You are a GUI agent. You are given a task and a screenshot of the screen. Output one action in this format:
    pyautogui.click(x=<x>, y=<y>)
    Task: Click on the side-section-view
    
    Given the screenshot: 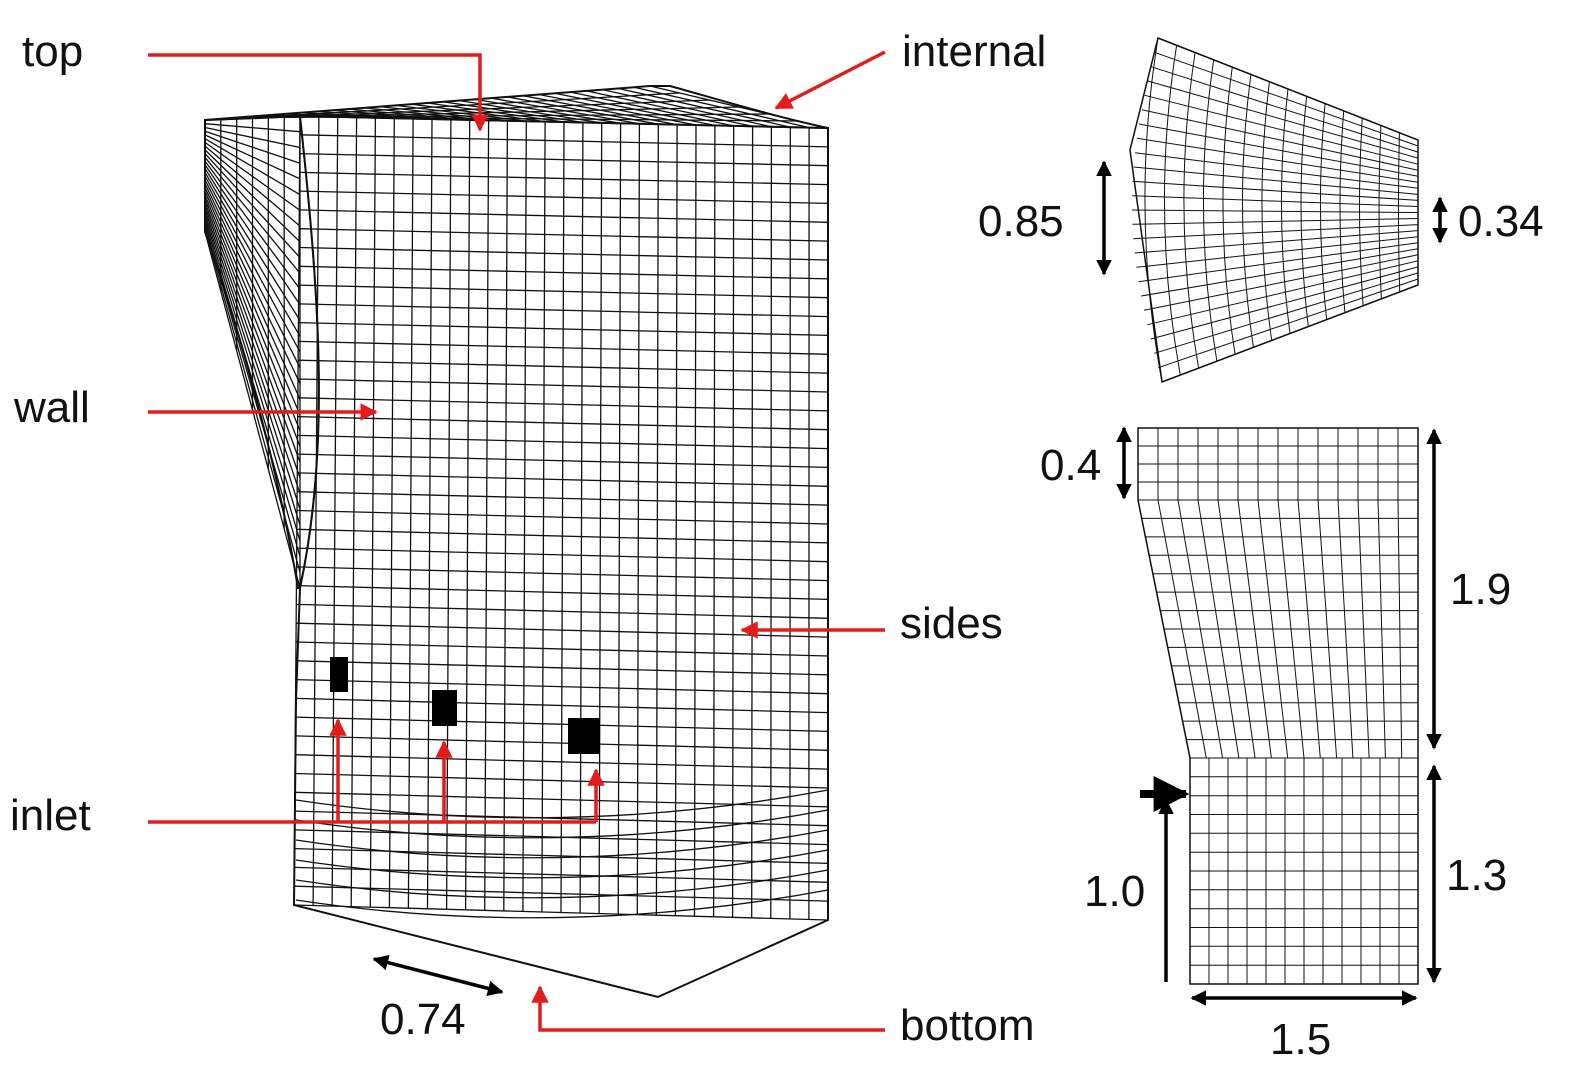 What is the action you would take?
    pyautogui.click(x=1278, y=706)
    